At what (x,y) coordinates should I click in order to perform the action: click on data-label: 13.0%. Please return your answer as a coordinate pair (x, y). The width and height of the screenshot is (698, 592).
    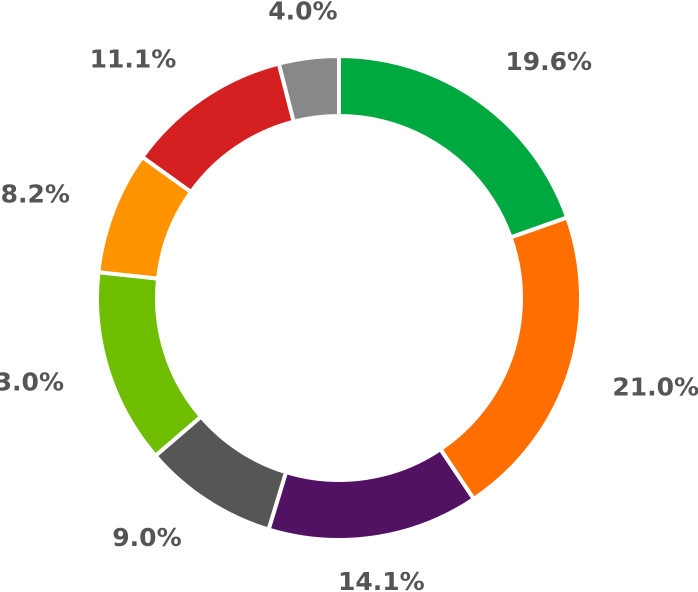
    Looking at the image, I should click on (32, 382).